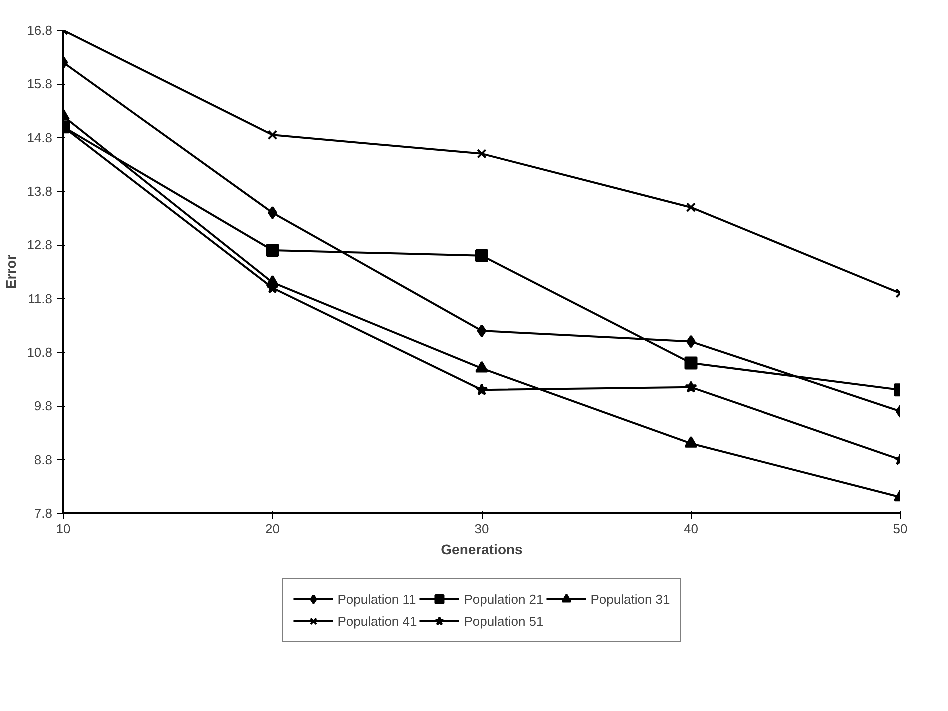 Image resolution: width=948 pixels, height=711 pixels. Describe the element at coordinates (43, 406) in the screenshot. I see `y-tick-label: 9.8` at that location.